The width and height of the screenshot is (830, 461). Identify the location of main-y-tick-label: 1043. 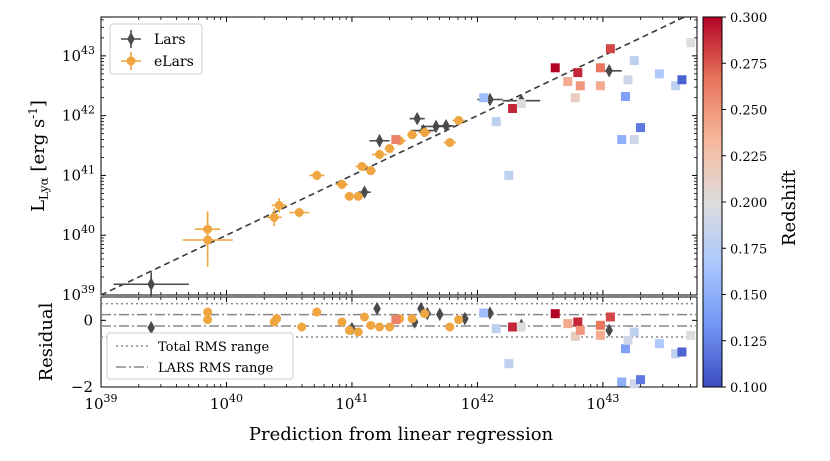
(78, 54).